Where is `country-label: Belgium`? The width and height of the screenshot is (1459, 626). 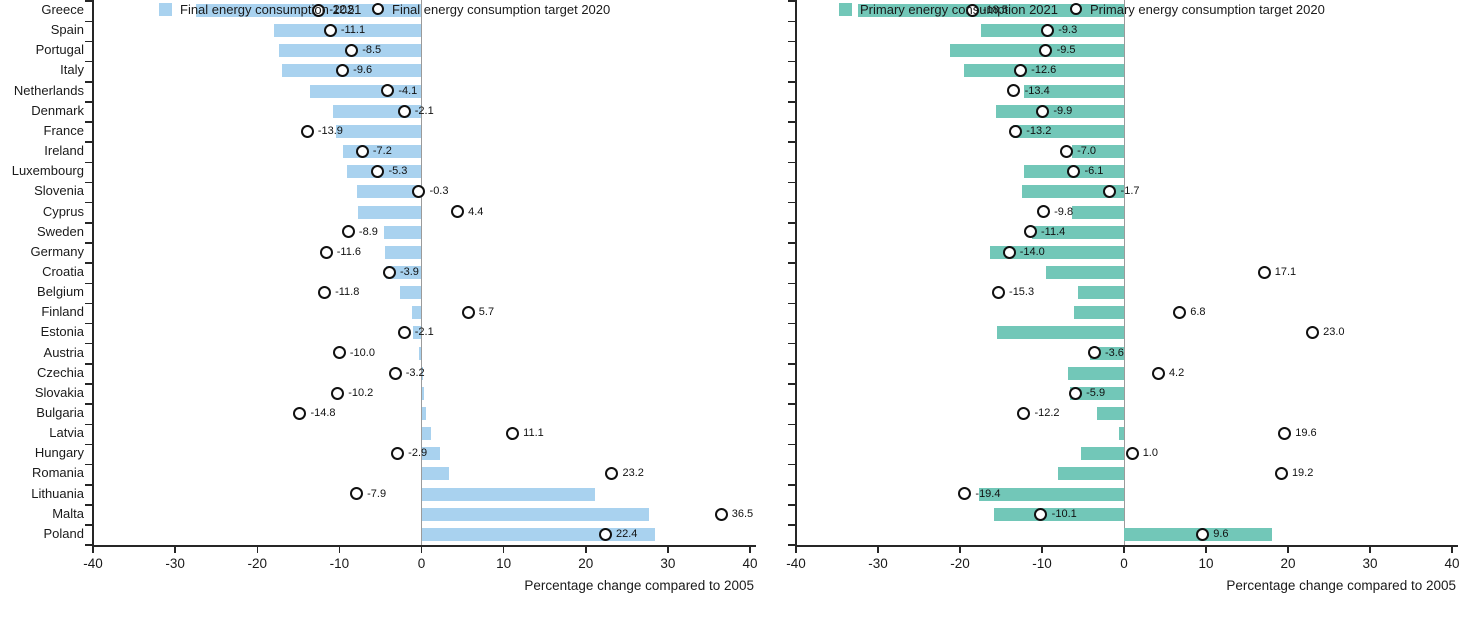
country-label: Belgium is located at coordinates (60, 292).